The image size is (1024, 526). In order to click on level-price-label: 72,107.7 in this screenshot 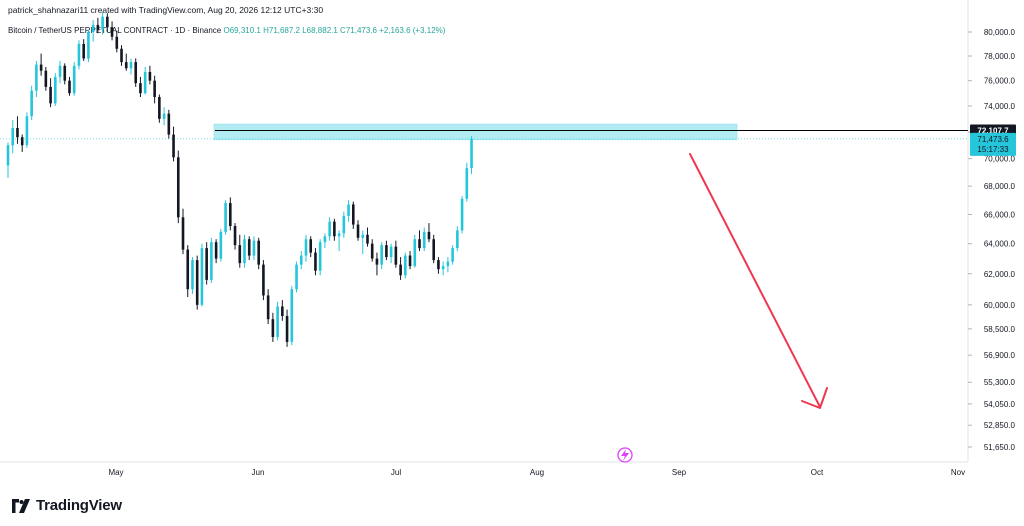, I will do `click(993, 131)`.